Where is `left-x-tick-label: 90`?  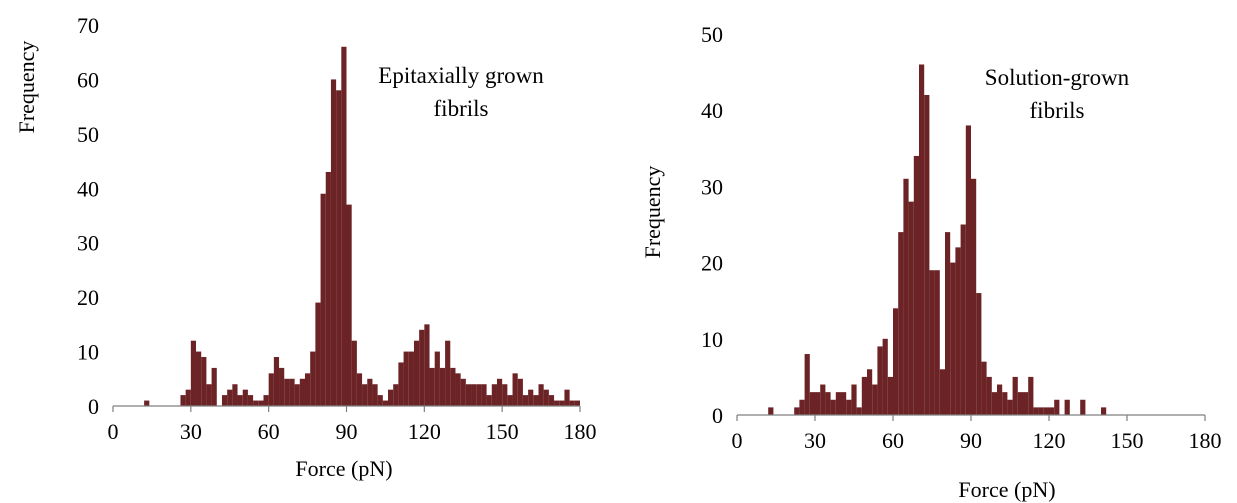
left-x-tick-label: 90 is located at coordinates (347, 431).